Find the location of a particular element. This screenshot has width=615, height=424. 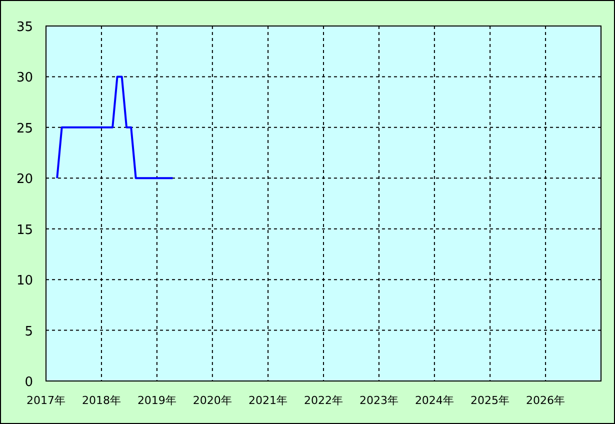

x-tick-label: 2026年 is located at coordinates (546, 400).